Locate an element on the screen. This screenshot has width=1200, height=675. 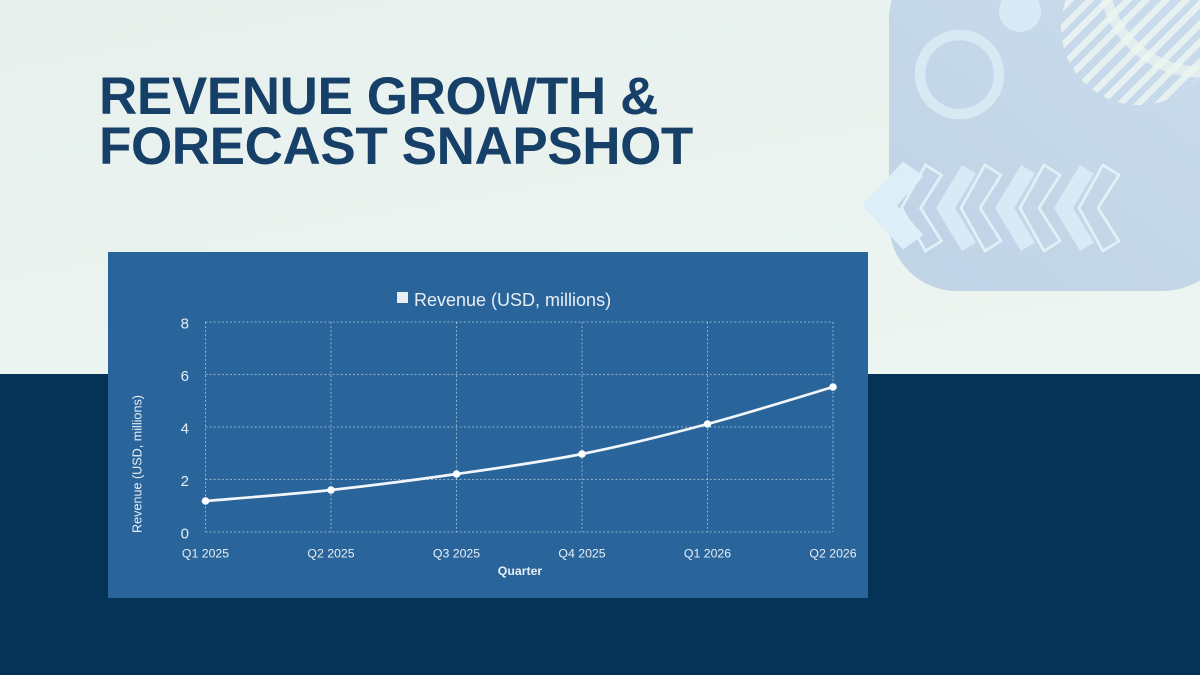
svg-text: 2 is located at coordinates (185, 481).